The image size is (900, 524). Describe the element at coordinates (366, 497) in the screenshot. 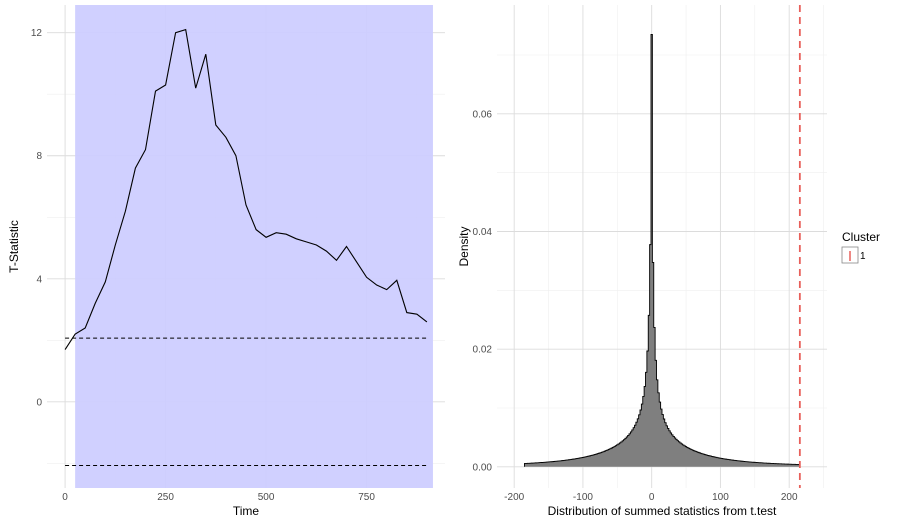

I see `left-x-tick-label: 750` at that location.